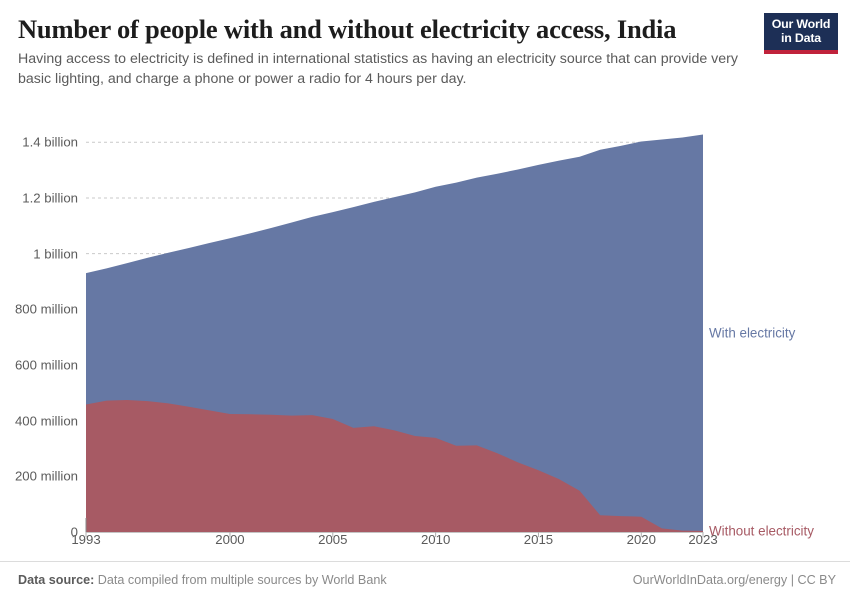 The width and height of the screenshot is (850, 600). Describe the element at coordinates (55, 254) in the screenshot. I see `y-axis-label: 1 billion` at that location.